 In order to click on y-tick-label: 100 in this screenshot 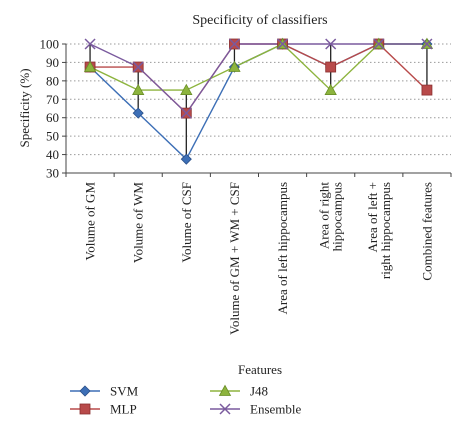, I will do `click(50, 44)`.